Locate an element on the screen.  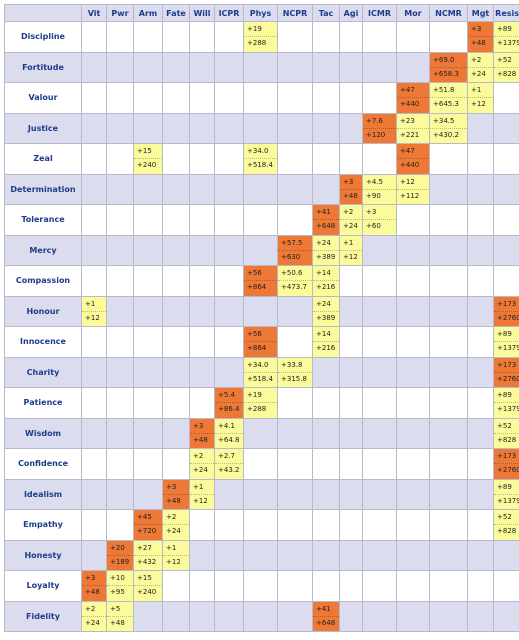
table-row: Mercy +57.5 +630 +24 +389 +1 +12 is located at coordinates (262, 250).